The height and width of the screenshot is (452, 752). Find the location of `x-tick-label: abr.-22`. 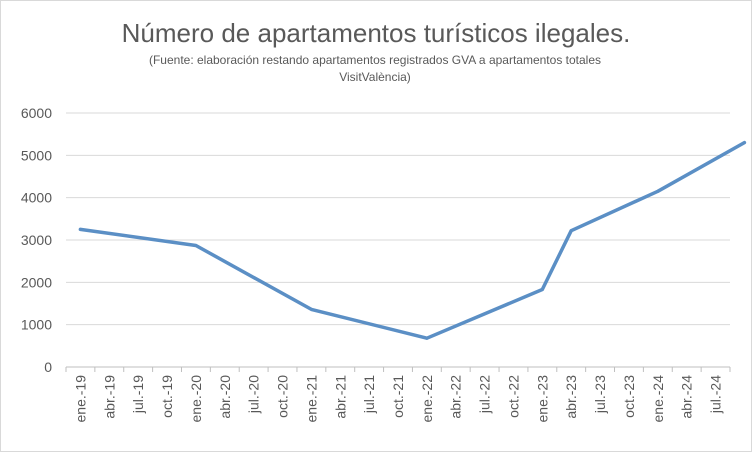

x-tick-label: abr.-22 is located at coordinates (456, 397).